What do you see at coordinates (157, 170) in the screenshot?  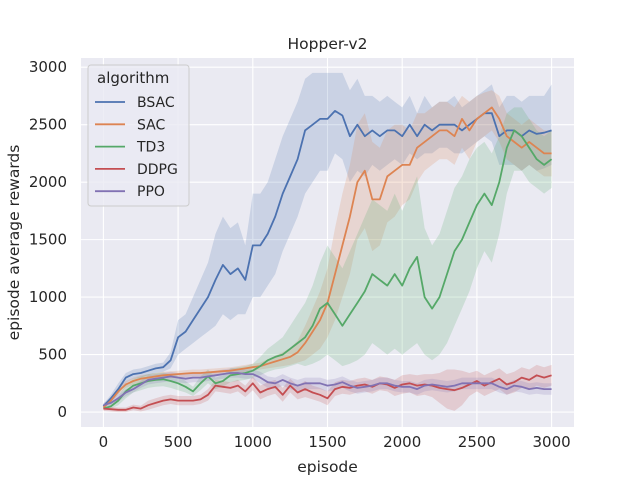 I see `legend-label-ddpg: DDPG` at bounding box center [157, 170].